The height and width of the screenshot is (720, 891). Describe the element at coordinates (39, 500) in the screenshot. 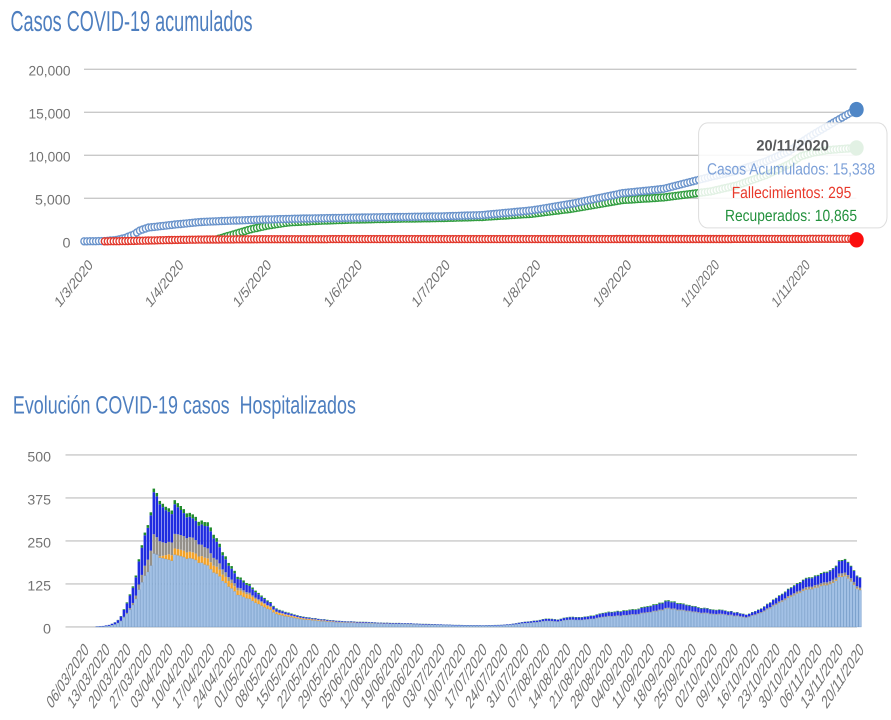

I see `svg-text: 375` at that location.